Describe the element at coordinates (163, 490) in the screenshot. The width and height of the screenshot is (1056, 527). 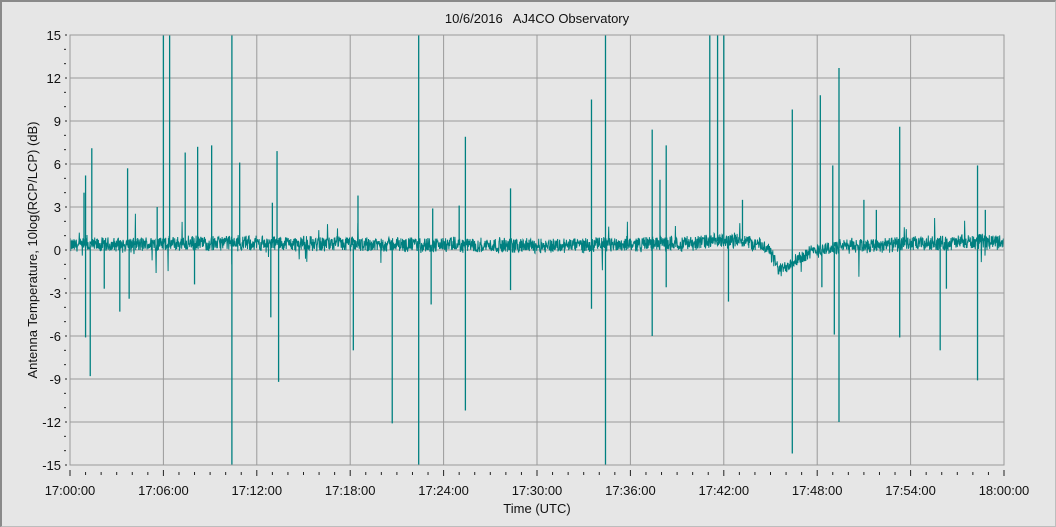
I see `x-tick-label: 17:06:00` at that location.